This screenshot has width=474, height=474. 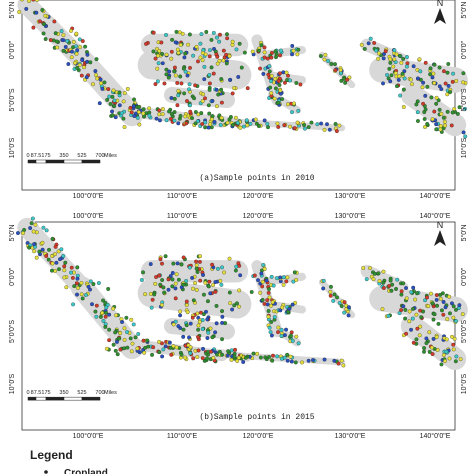 What do you see at coordinates (12, 49) in the screenshot?
I see `lat-label: 0°0'0"` at bounding box center [12, 49].